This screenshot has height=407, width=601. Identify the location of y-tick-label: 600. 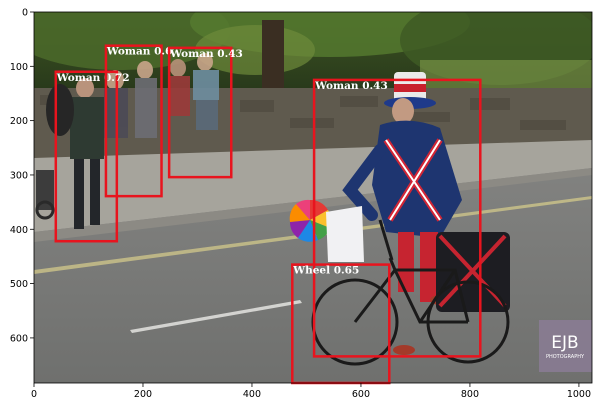
(19, 338).